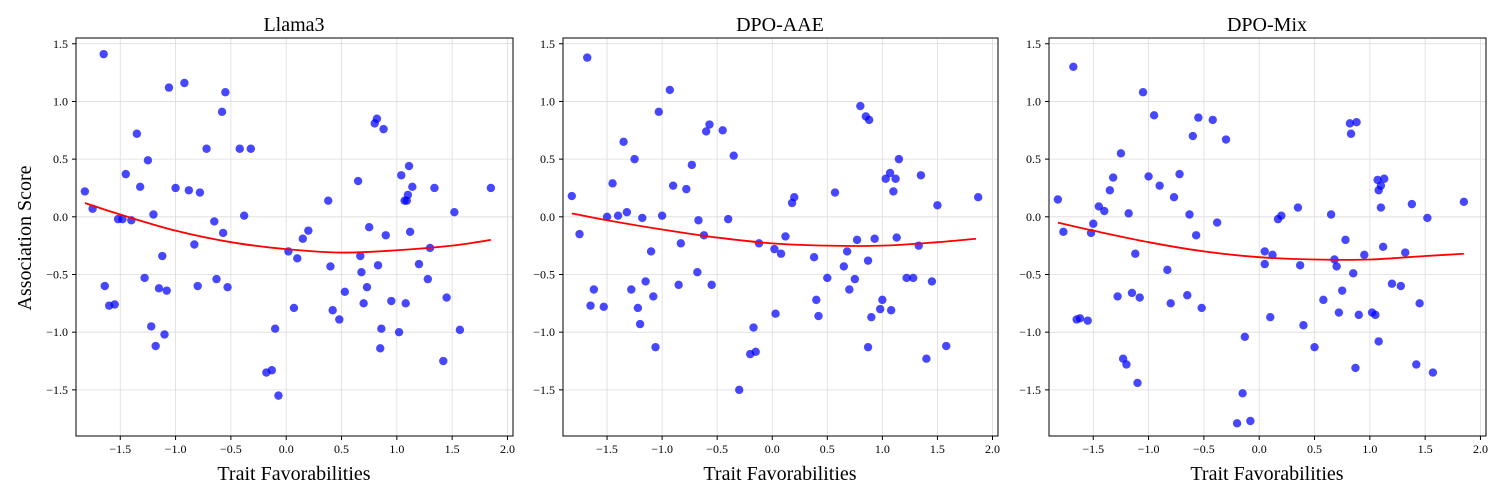 The height and width of the screenshot is (500, 1500). What do you see at coordinates (780, 25) in the screenshot?
I see `panel-title: DPO-AAE` at bounding box center [780, 25].